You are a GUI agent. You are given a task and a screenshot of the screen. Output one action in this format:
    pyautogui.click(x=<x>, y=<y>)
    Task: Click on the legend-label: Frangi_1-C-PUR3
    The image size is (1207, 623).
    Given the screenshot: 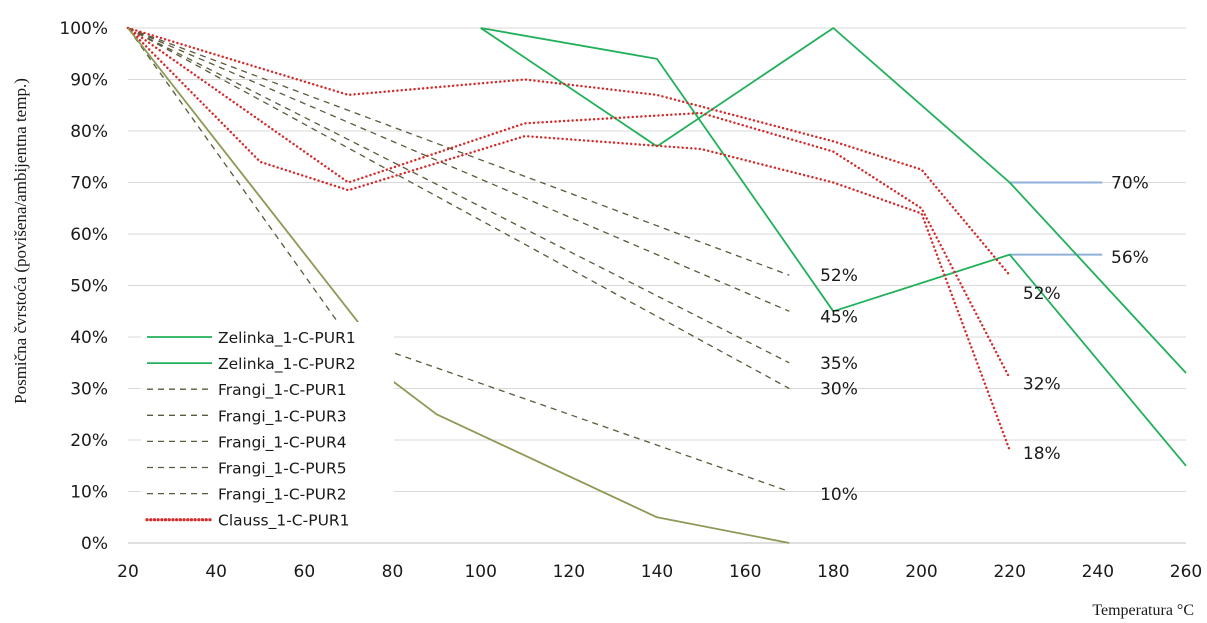 What is the action you would take?
    pyautogui.click(x=282, y=416)
    